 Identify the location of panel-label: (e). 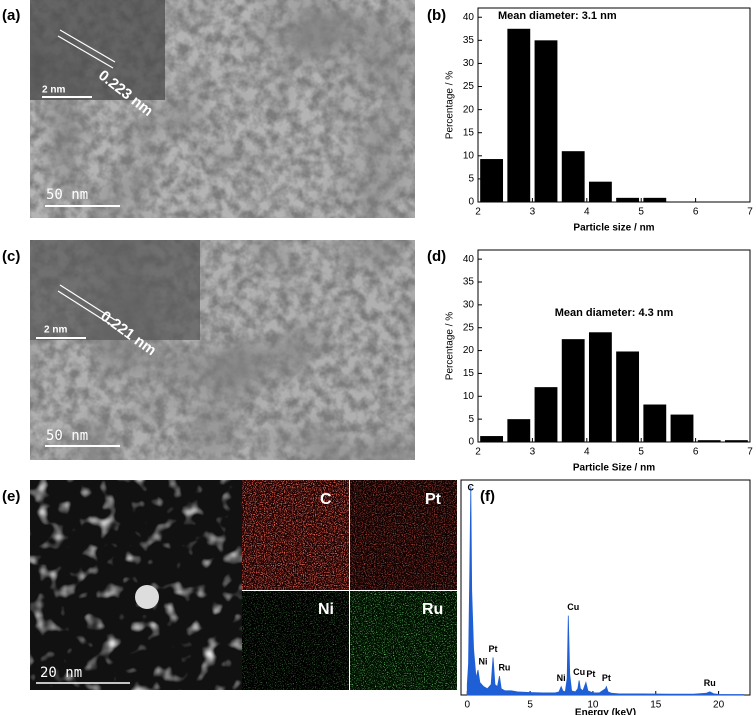
(11, 496).